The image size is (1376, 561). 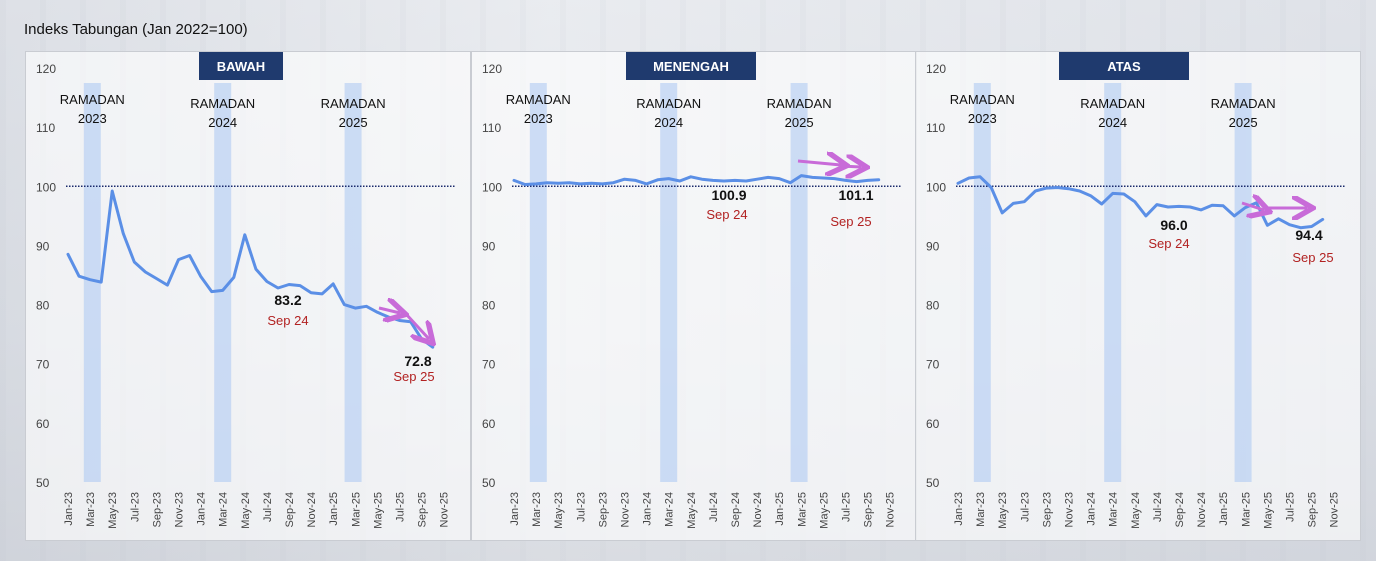 What do you see at coordinates (933, 483) in the screenshot?
I see `y-tick-label: 50` at bounding box center [933, 483].